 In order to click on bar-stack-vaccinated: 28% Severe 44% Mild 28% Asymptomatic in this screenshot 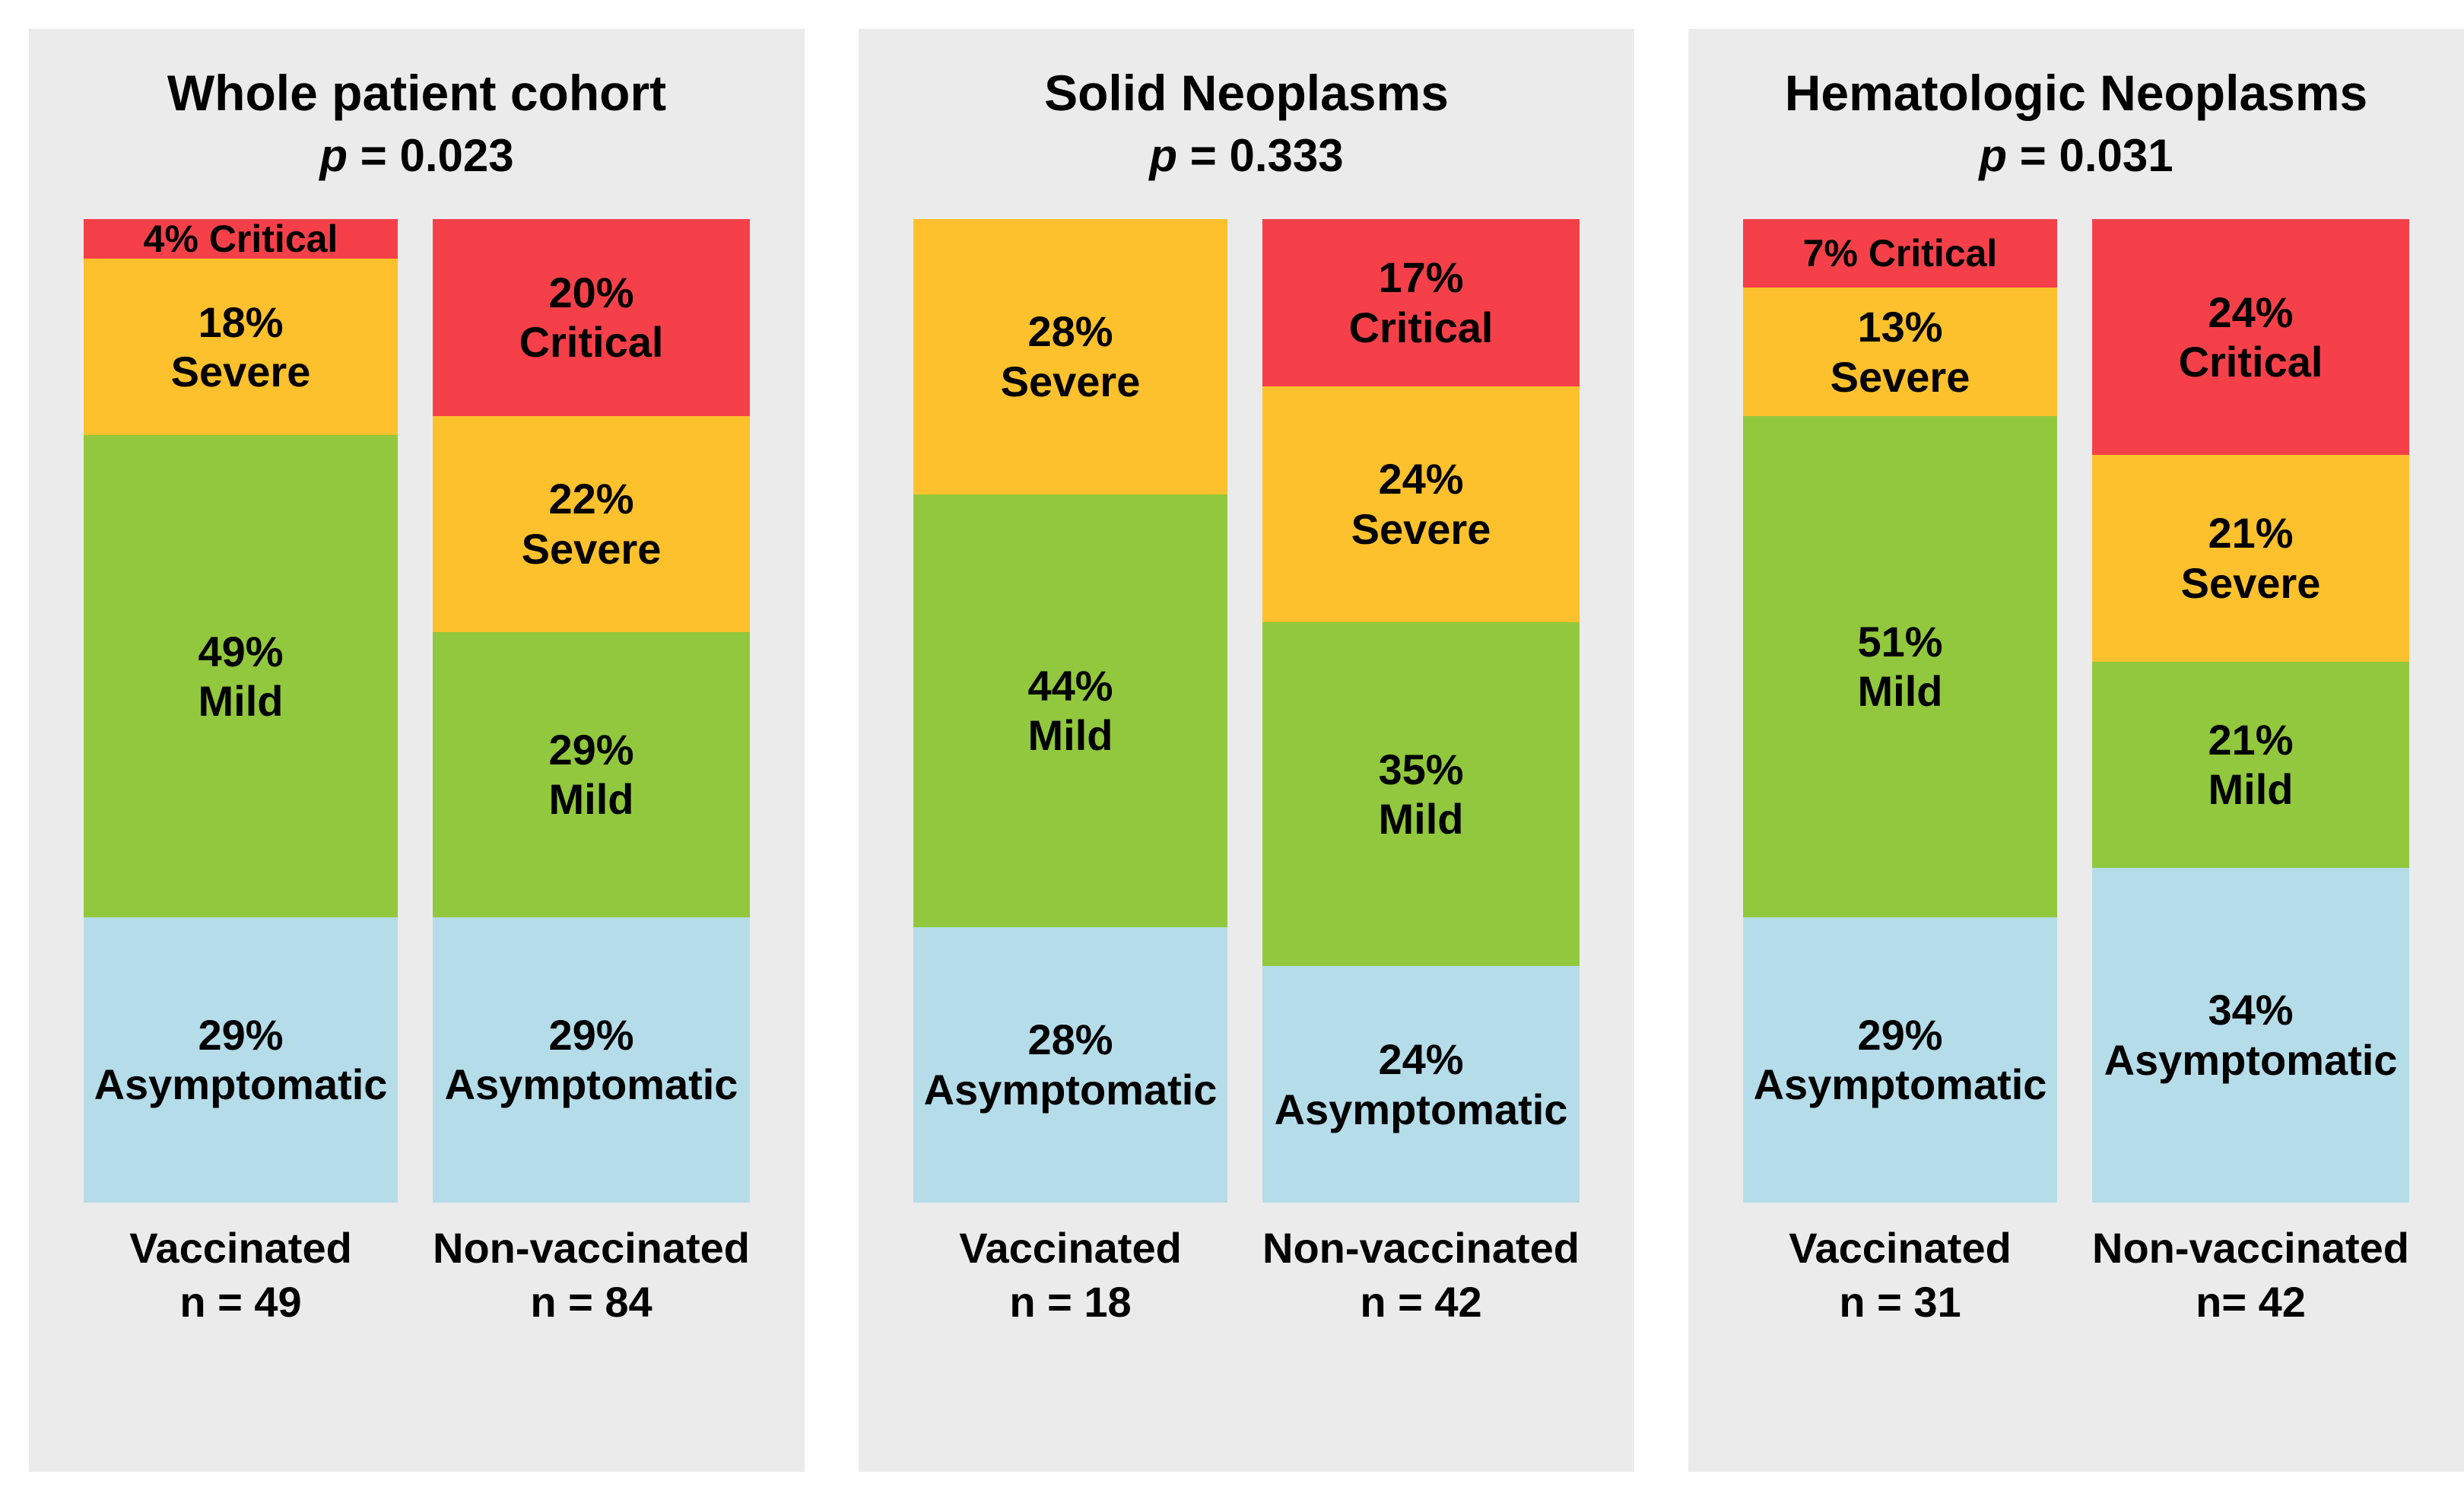, I will do `click(1070, 711)`.